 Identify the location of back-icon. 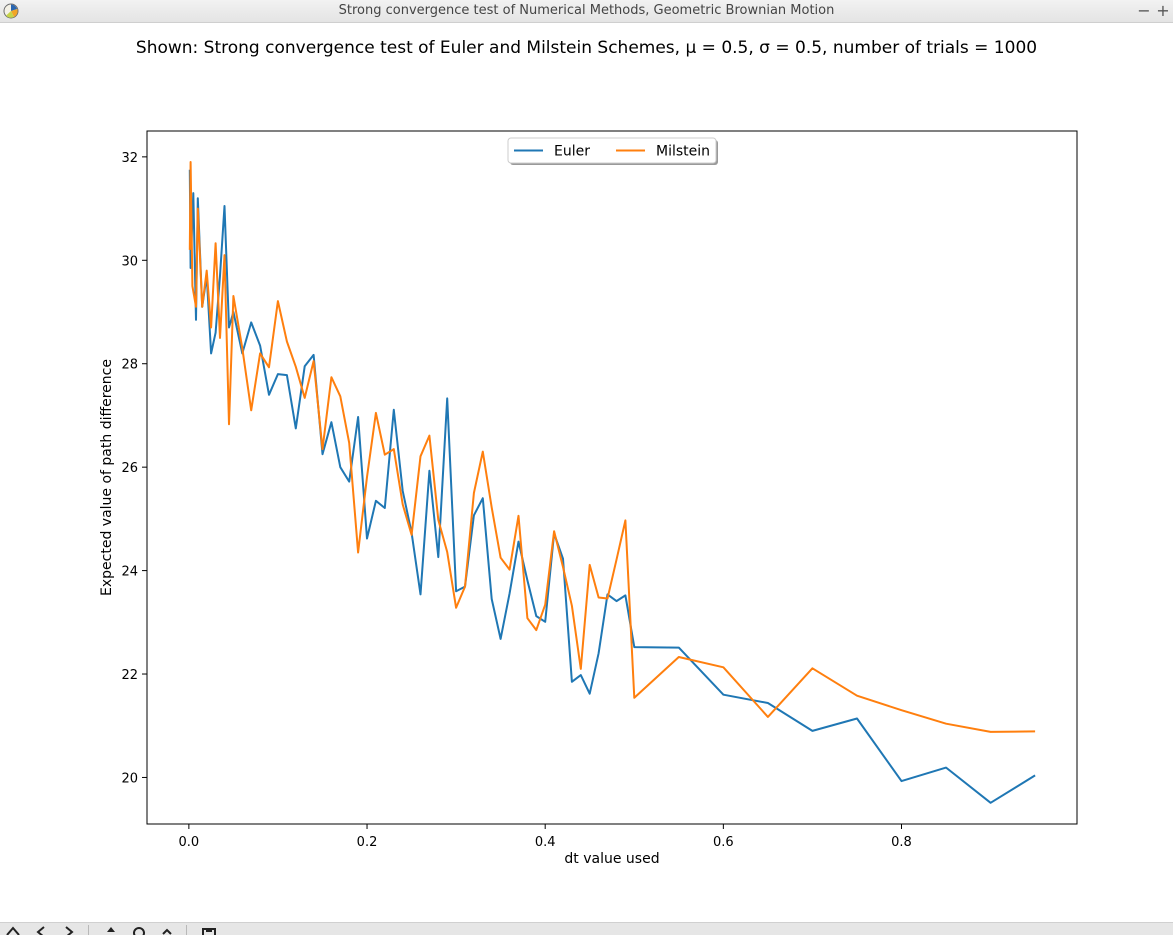
(40, 930).